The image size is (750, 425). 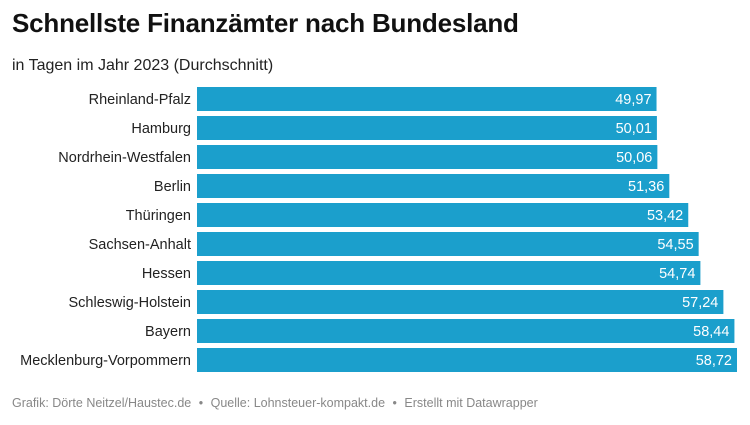 What do you see at coordinates (166, 274) in the screenshot?
I see `category-label: Hessen` at bounding box center [166, 274].